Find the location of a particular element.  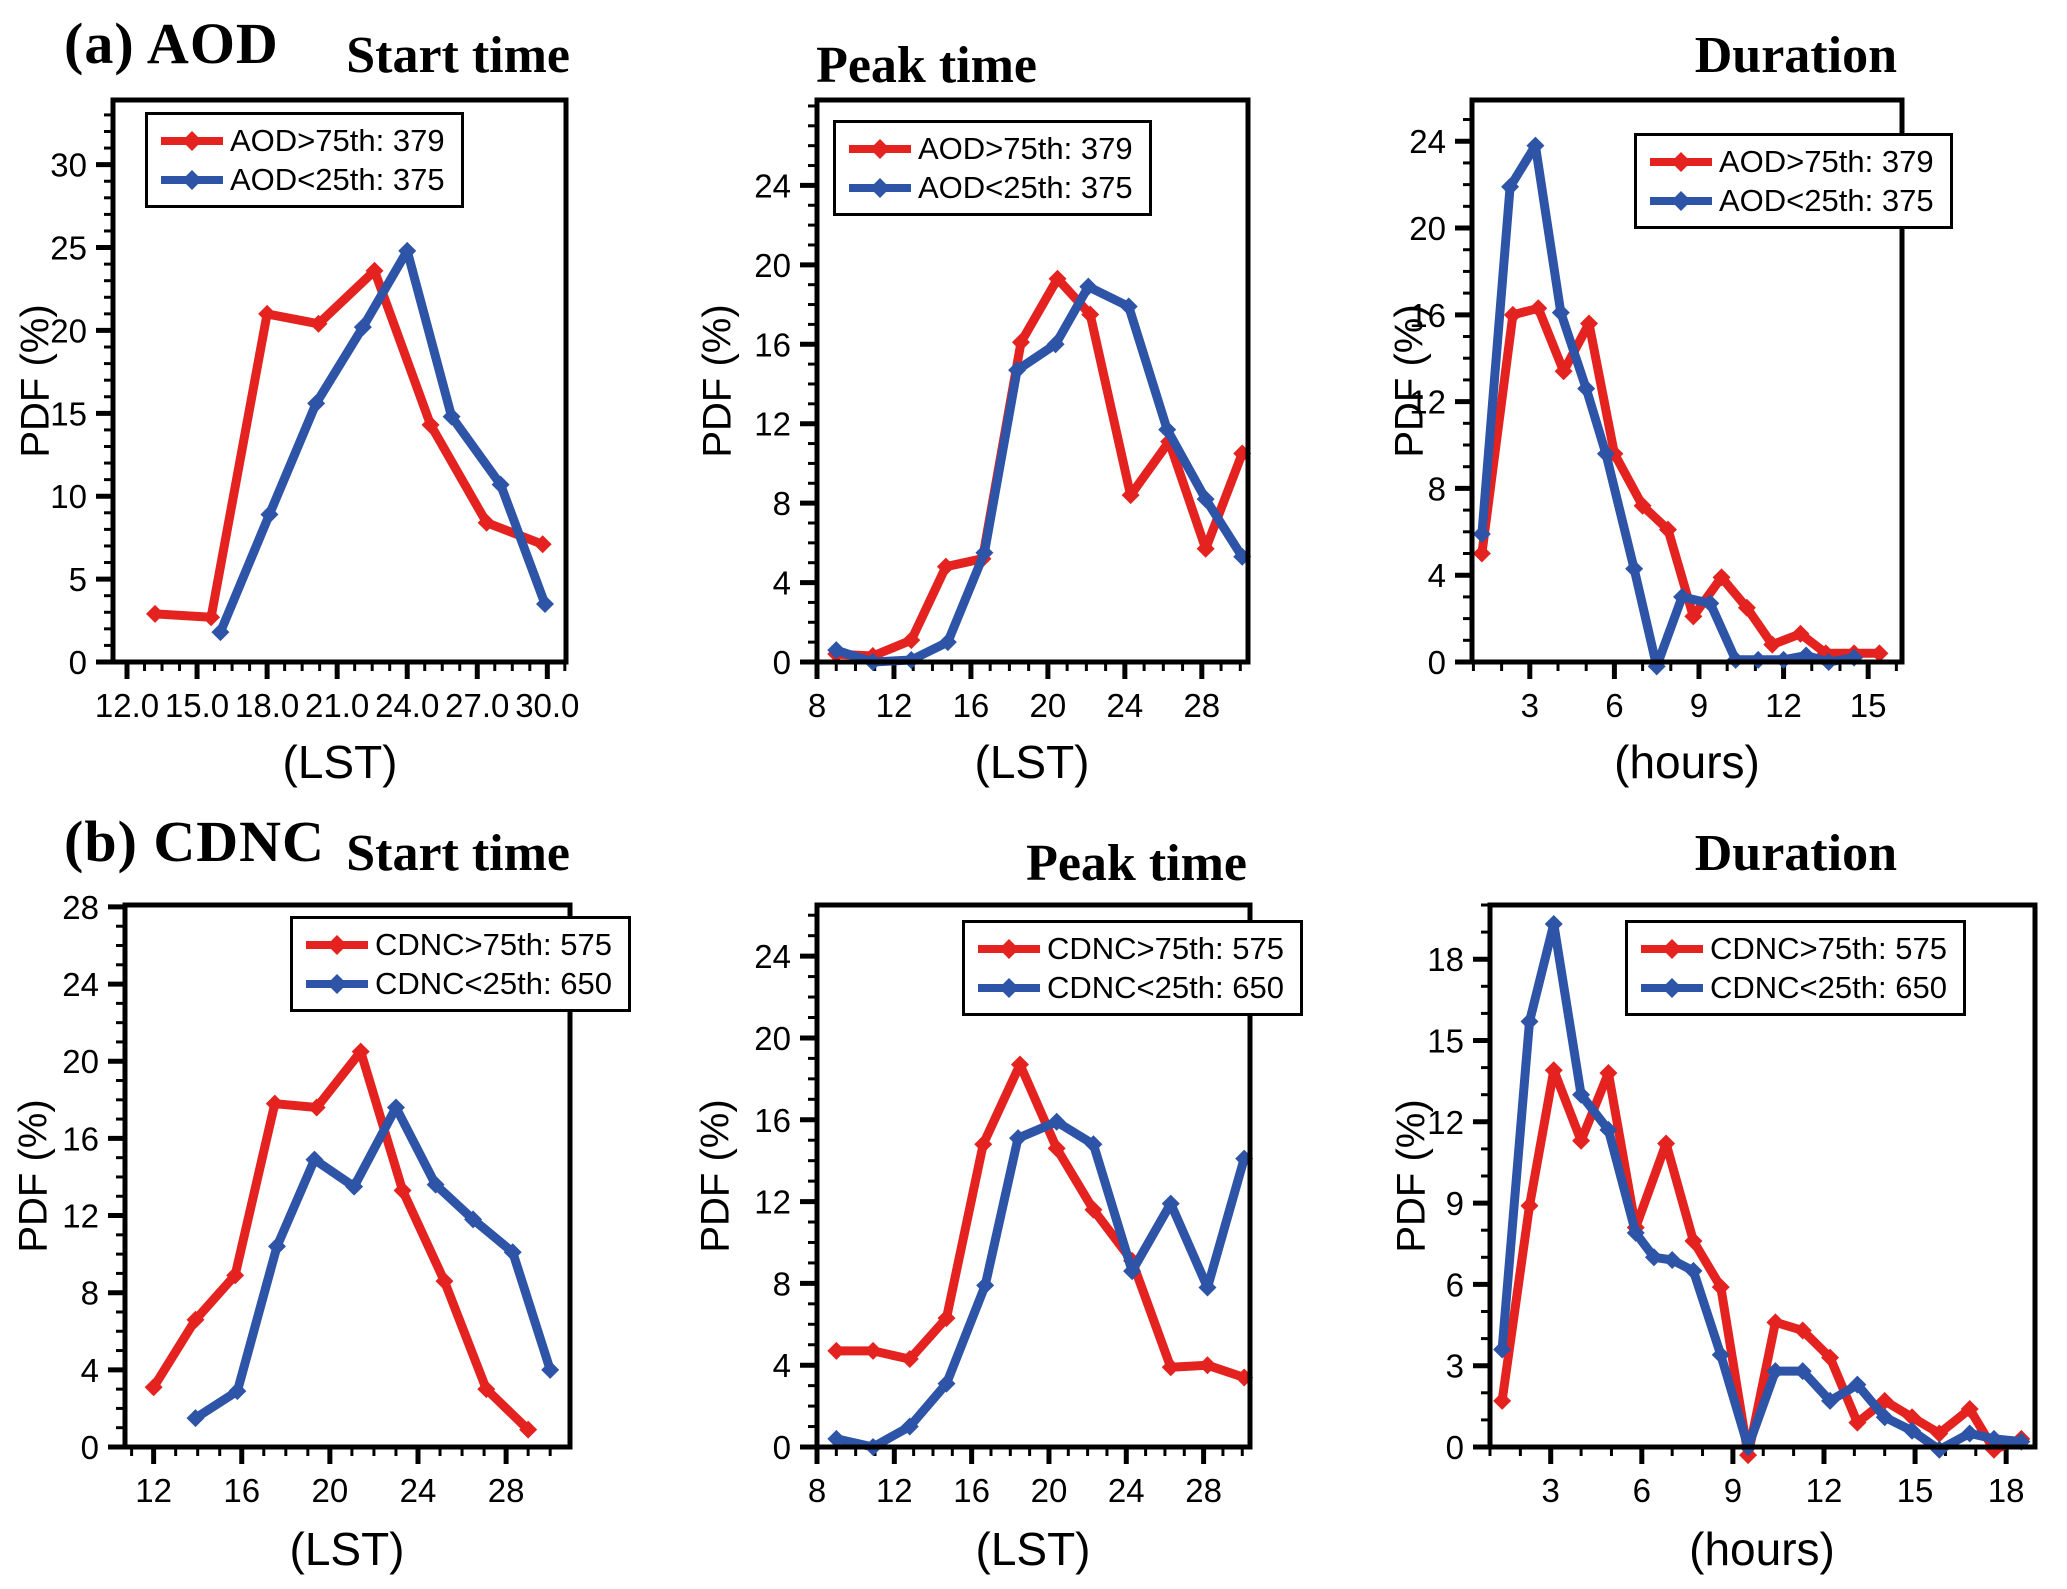

chart-b-duration: 3 6 9 12 15 18 0 3 6 9 12 15 18 is located at coordinates (1732, 1205).